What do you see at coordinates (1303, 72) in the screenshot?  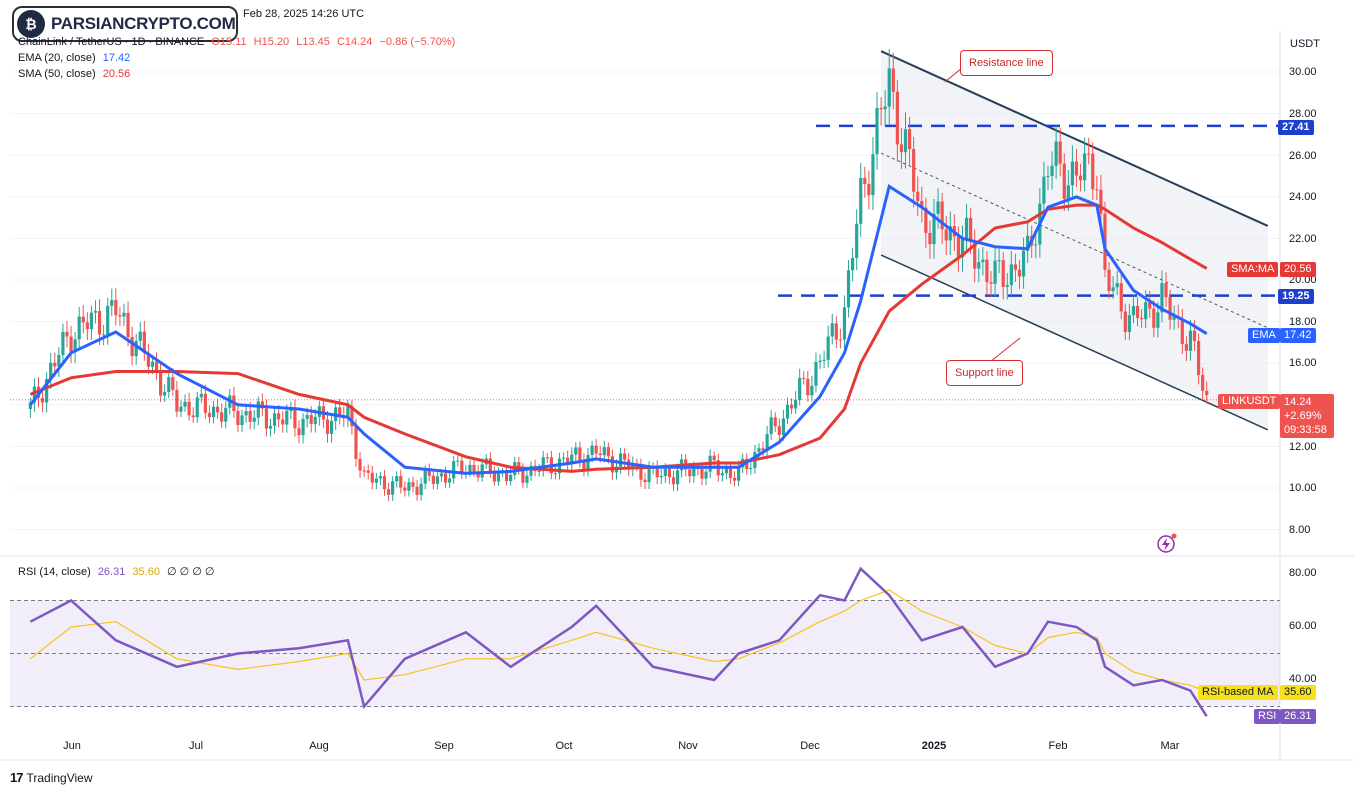 I see `price-tick: 30.00` at bounding box center [1303, 72].